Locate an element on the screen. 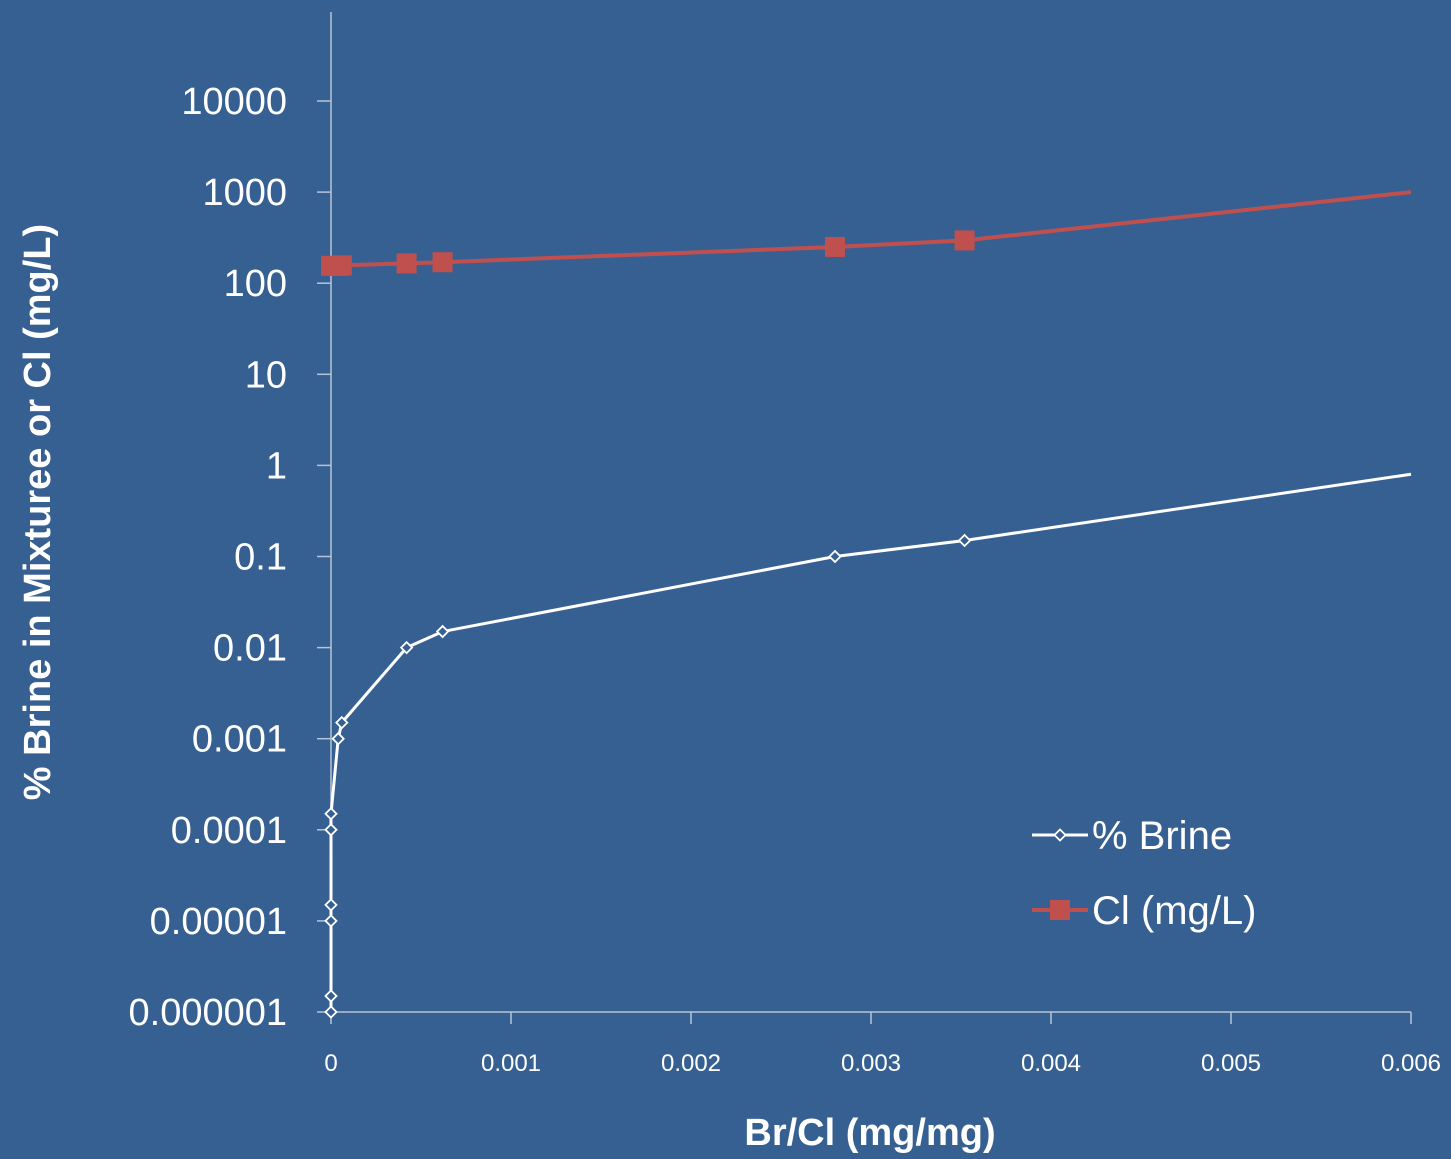  y-tick-label: 0.001 is located at coordinates (239, 740).